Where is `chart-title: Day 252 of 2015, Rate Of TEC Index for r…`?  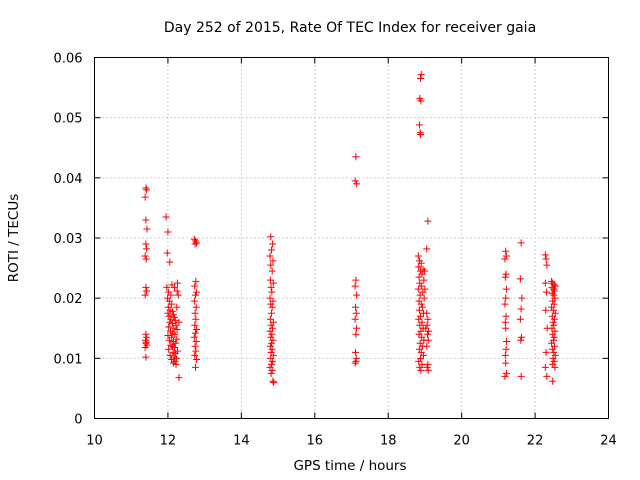 chart-title: Day 252 of 2015, Rate Of TEC Index for r… is located at coordinates (350, 28).